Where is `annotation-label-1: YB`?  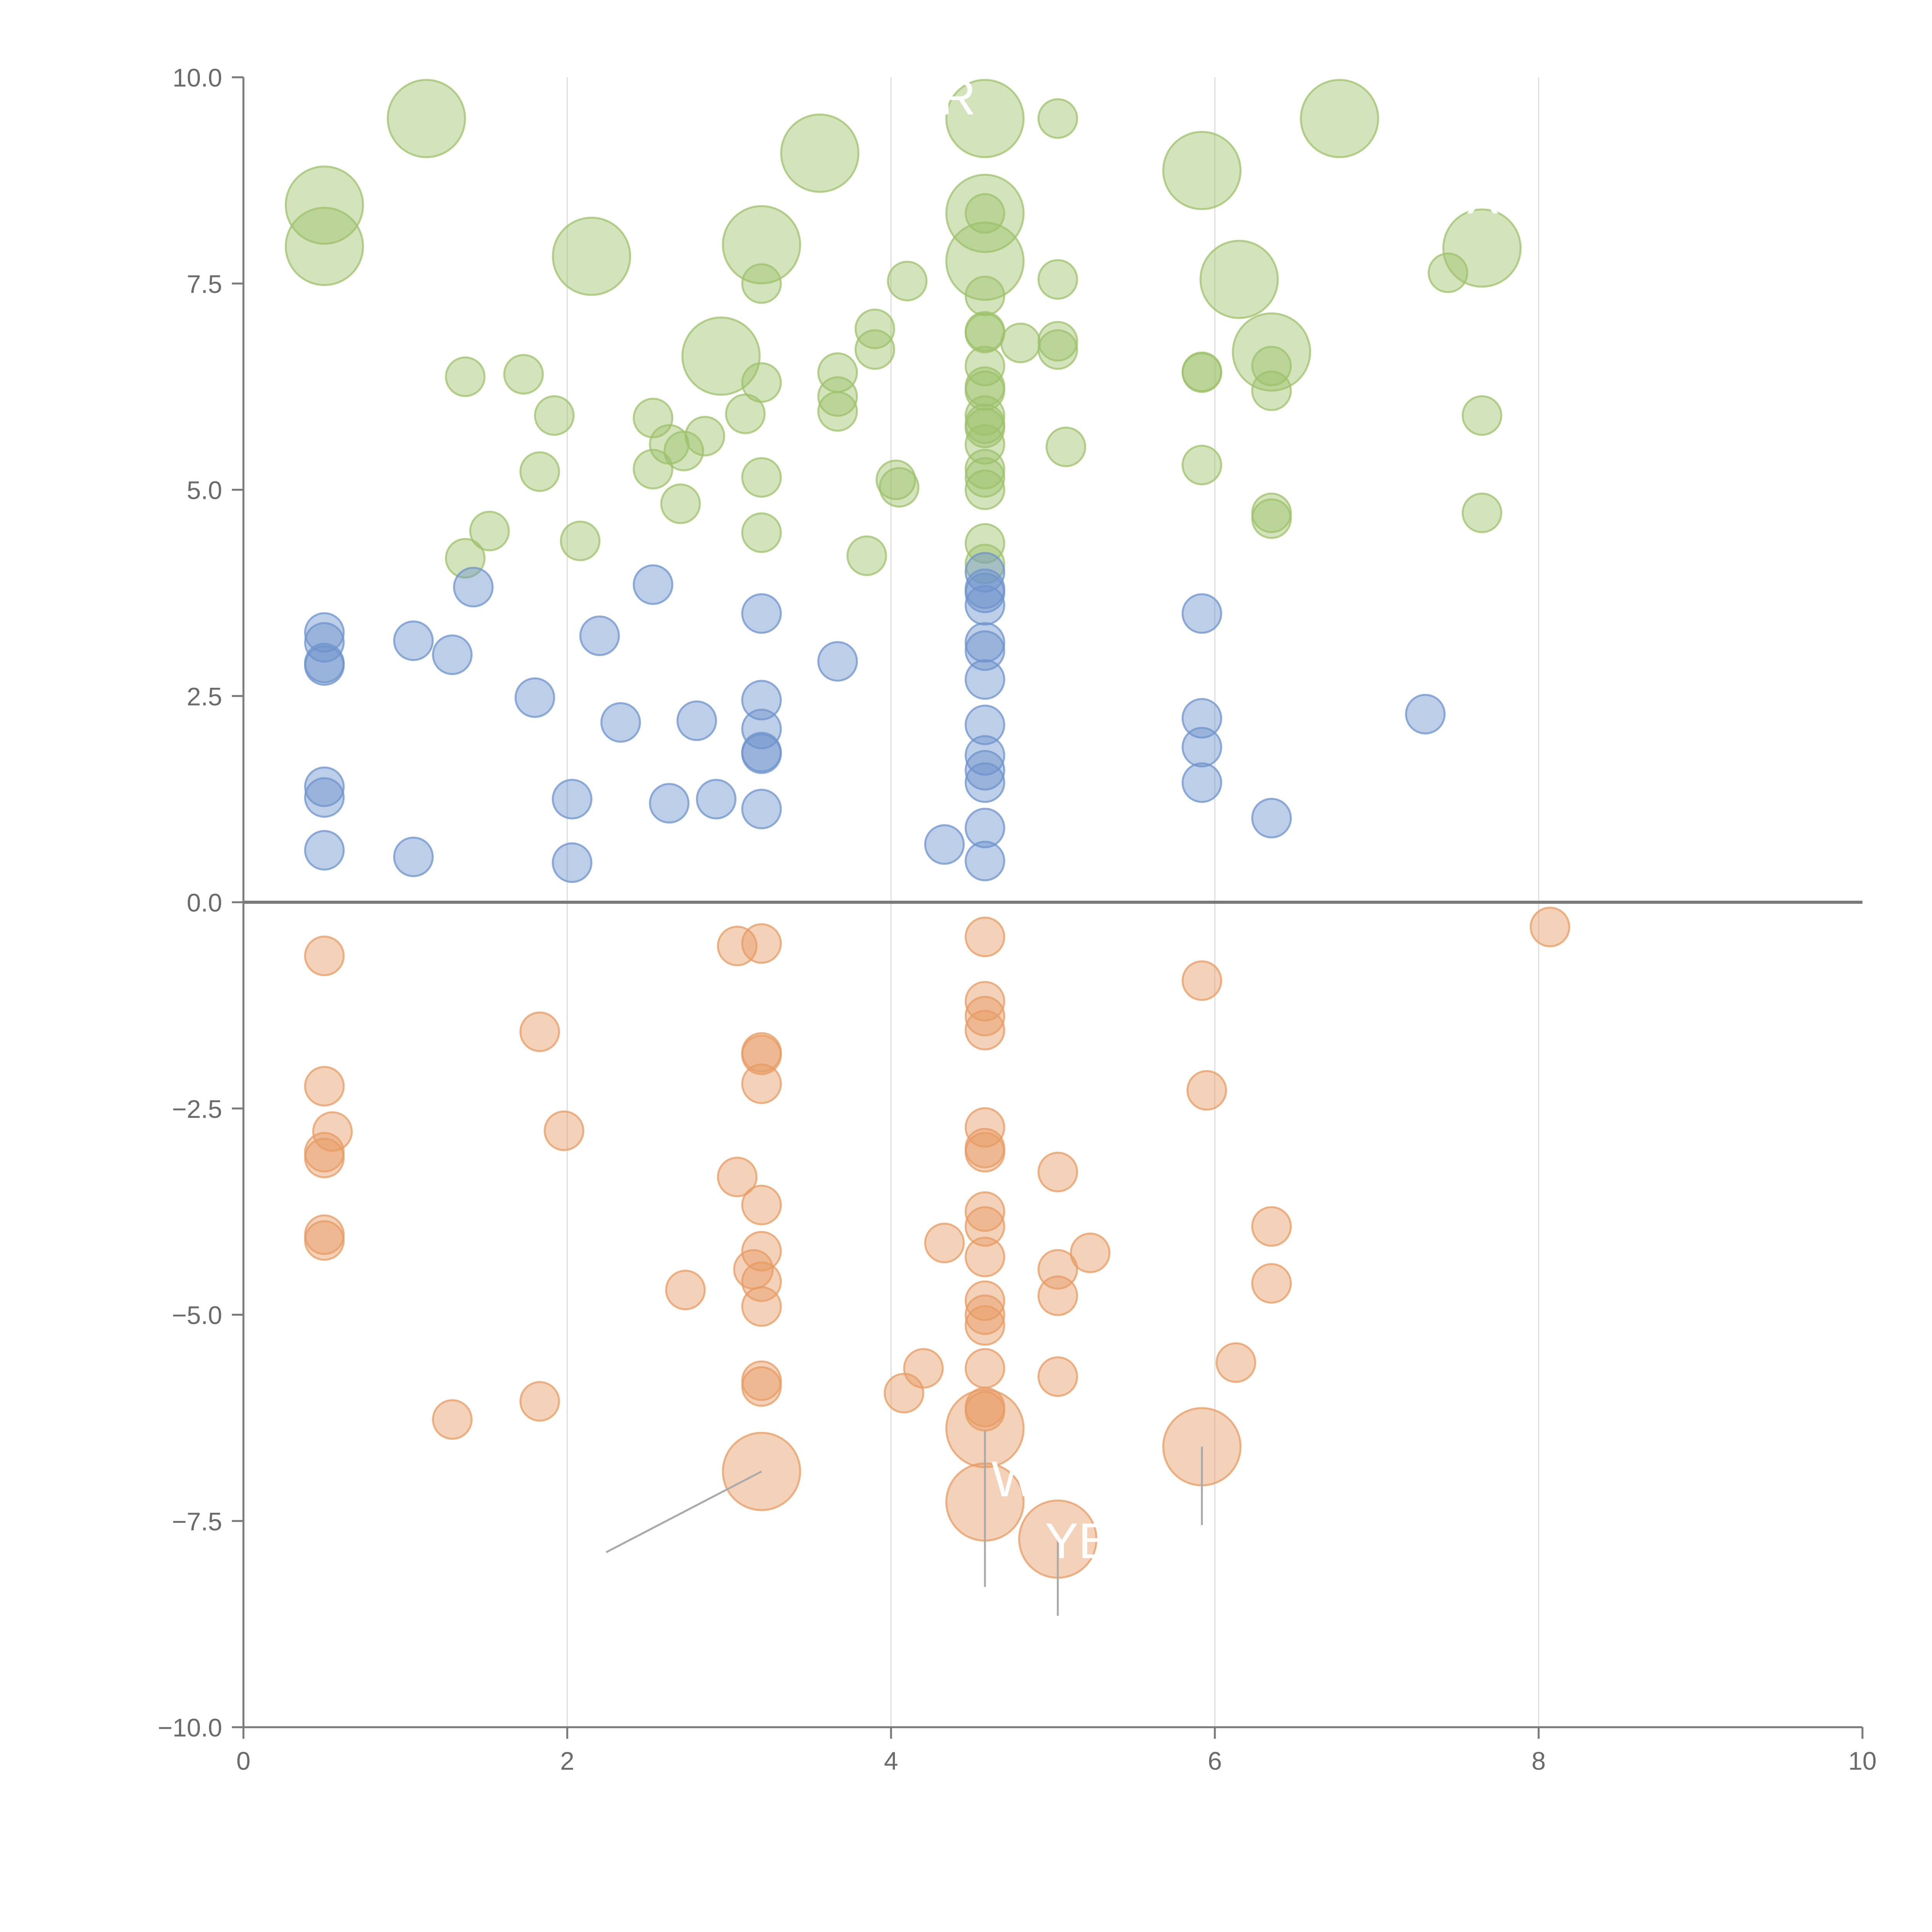 annotation-label-1: YB is located at coordinates (1078, 1540).